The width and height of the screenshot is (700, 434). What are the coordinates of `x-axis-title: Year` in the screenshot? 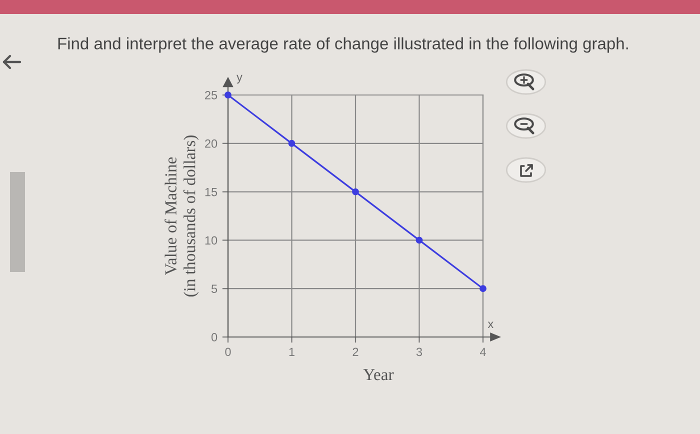 It's located at (378, 374).